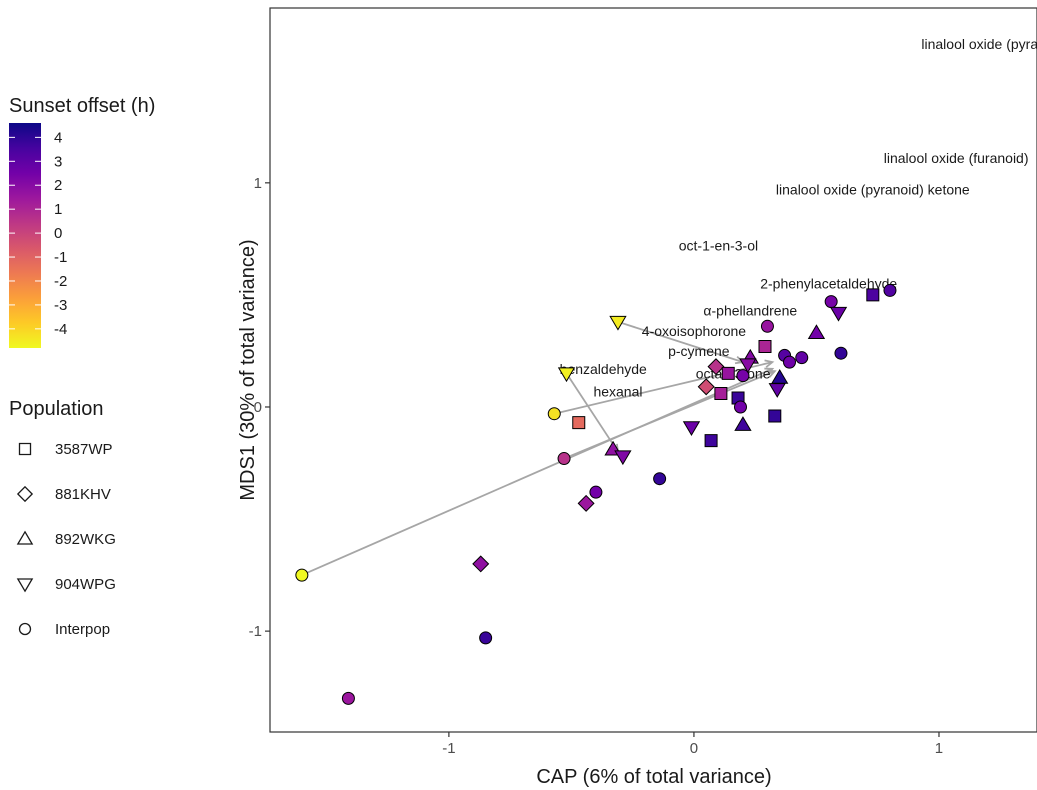 Image resolution: width=1037 pixels, height=790 pixels. I want to click on compound-label: oct-1-en-3-ol, so click(718, 246).